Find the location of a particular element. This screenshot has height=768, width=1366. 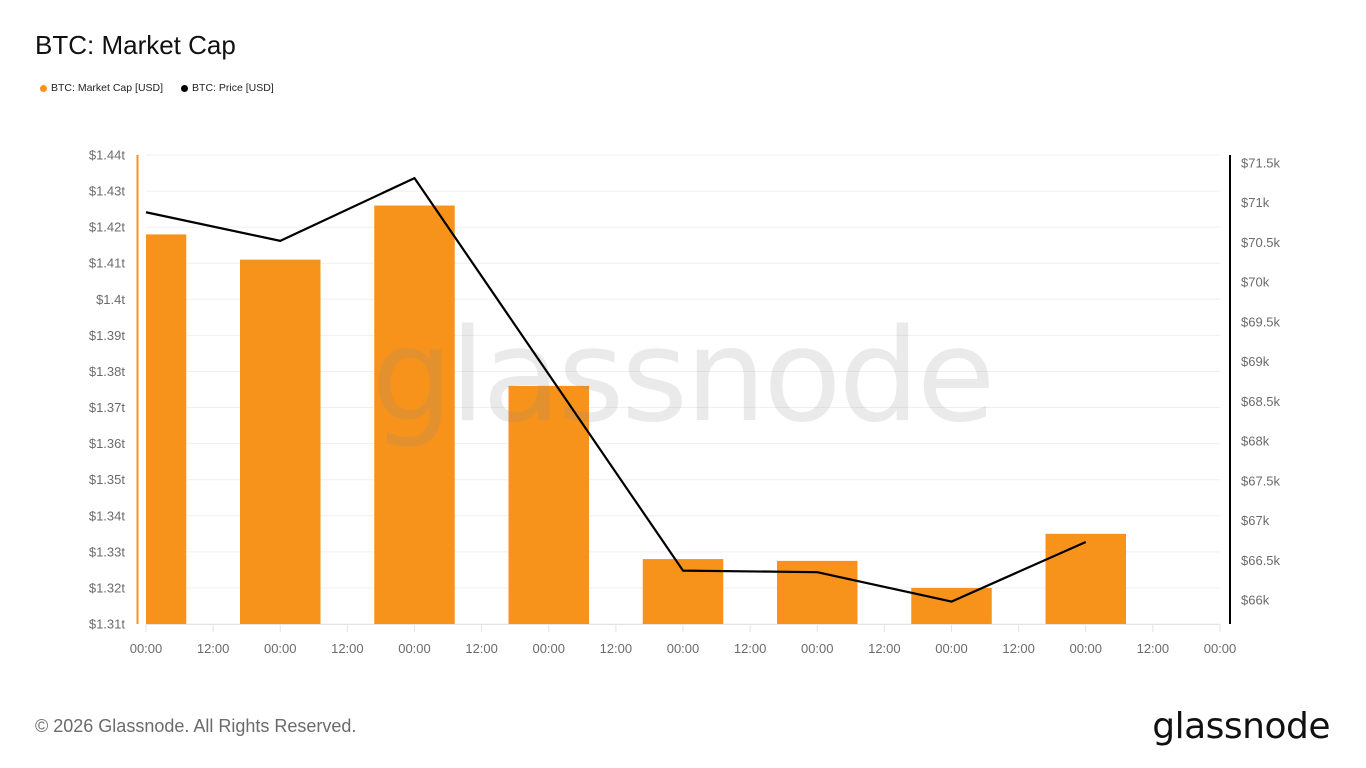

y-right-tick-label: $71.5k is located at coordinates (1261, 163).